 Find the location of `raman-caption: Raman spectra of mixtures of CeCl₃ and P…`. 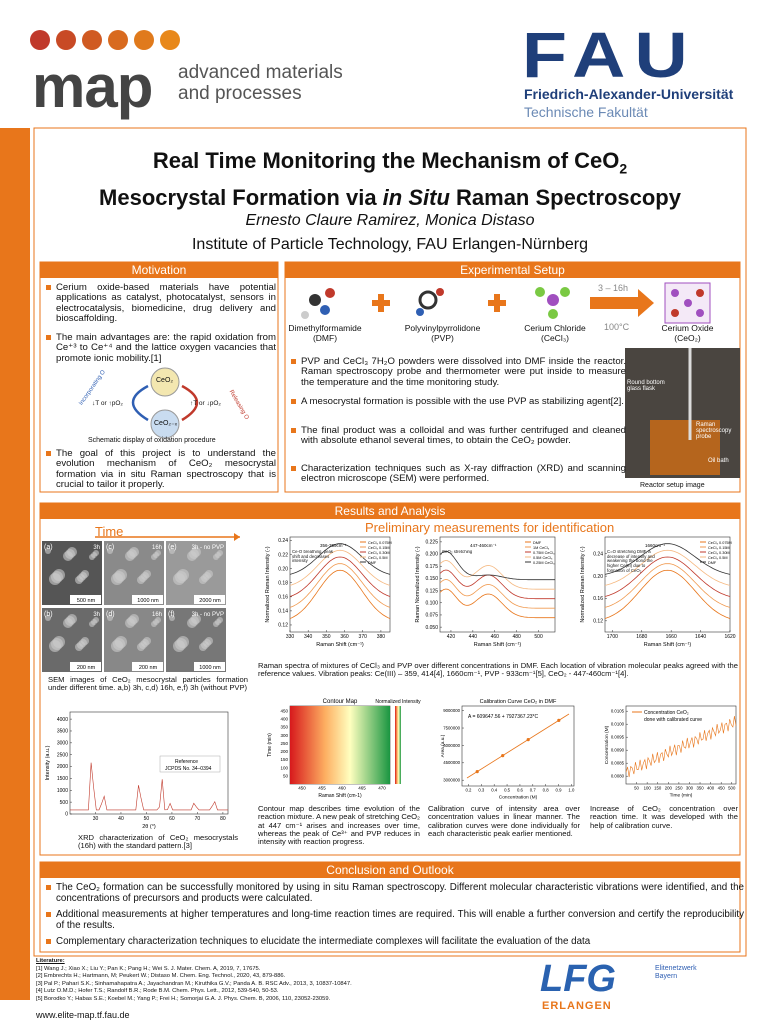

raman-caption: Raman spectra of mixtures of CeCl₃ and P… is located at coordinates (498, 670).